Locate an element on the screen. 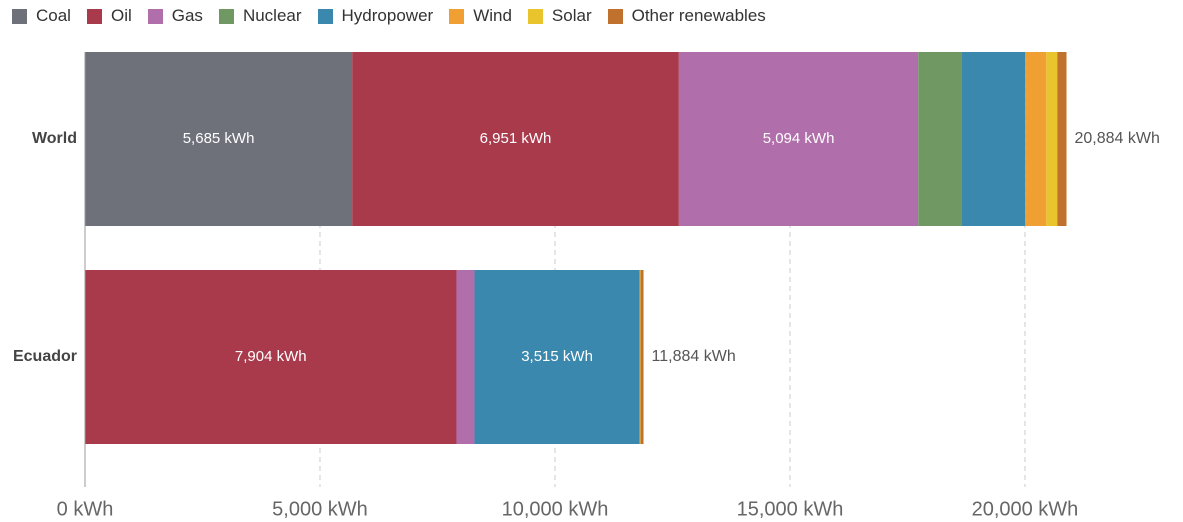 The image size is (1183, 522). value-label: 7,904 kWh is located at coordinates (271, 356).